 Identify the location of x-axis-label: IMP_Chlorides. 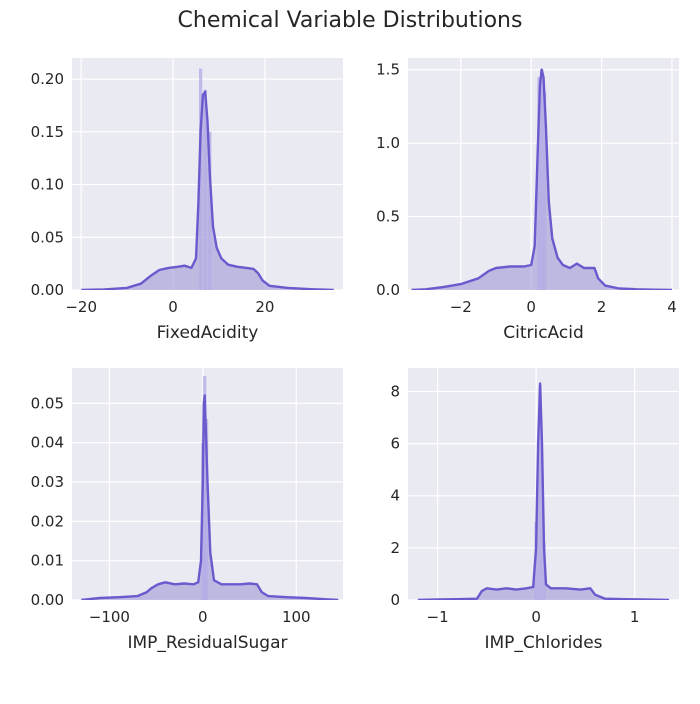
(543, 643).